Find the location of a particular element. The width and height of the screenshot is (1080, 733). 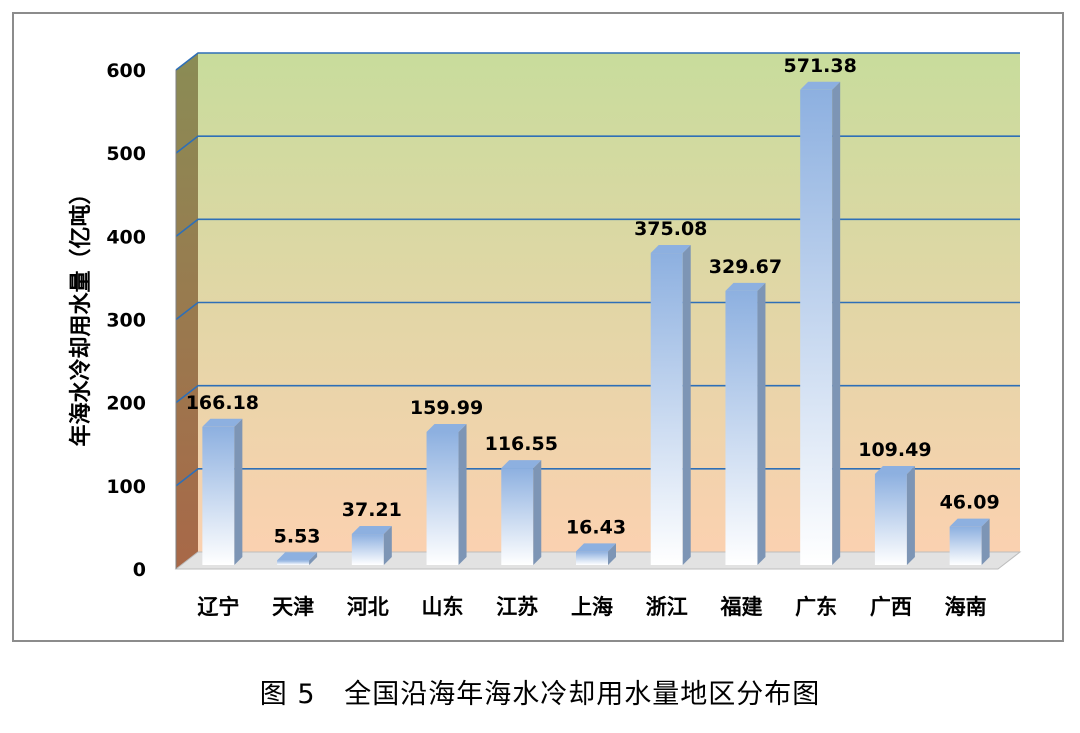

data-label: 37.21 is located at coordinates (372, 510).